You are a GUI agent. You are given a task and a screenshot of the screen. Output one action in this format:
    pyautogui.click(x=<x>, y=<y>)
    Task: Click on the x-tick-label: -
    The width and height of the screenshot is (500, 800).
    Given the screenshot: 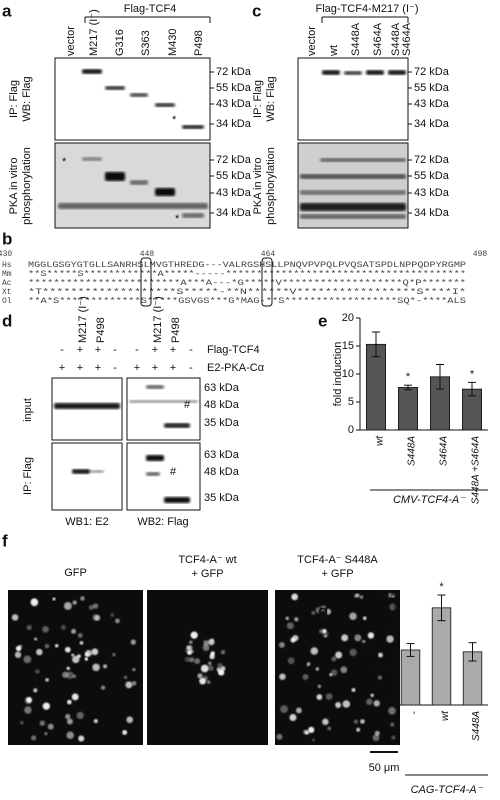 What is the action you would take?
    pyautogui.click(x=414, y=712)
    